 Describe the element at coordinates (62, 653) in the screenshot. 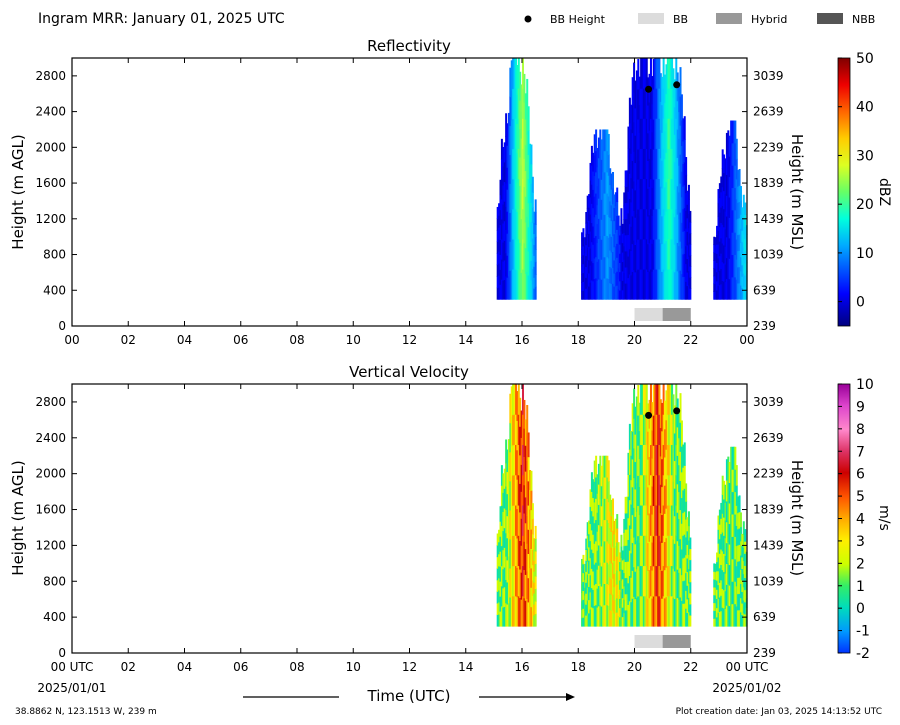

I see `y-tick-label: 0` at that location.